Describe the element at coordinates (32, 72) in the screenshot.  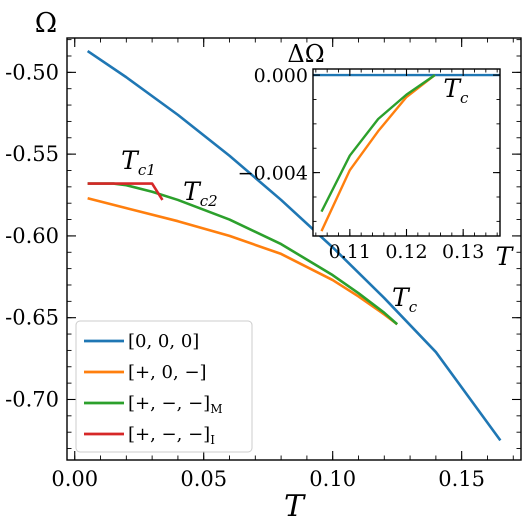
I see `y-tick-label: -0.50` at that location.